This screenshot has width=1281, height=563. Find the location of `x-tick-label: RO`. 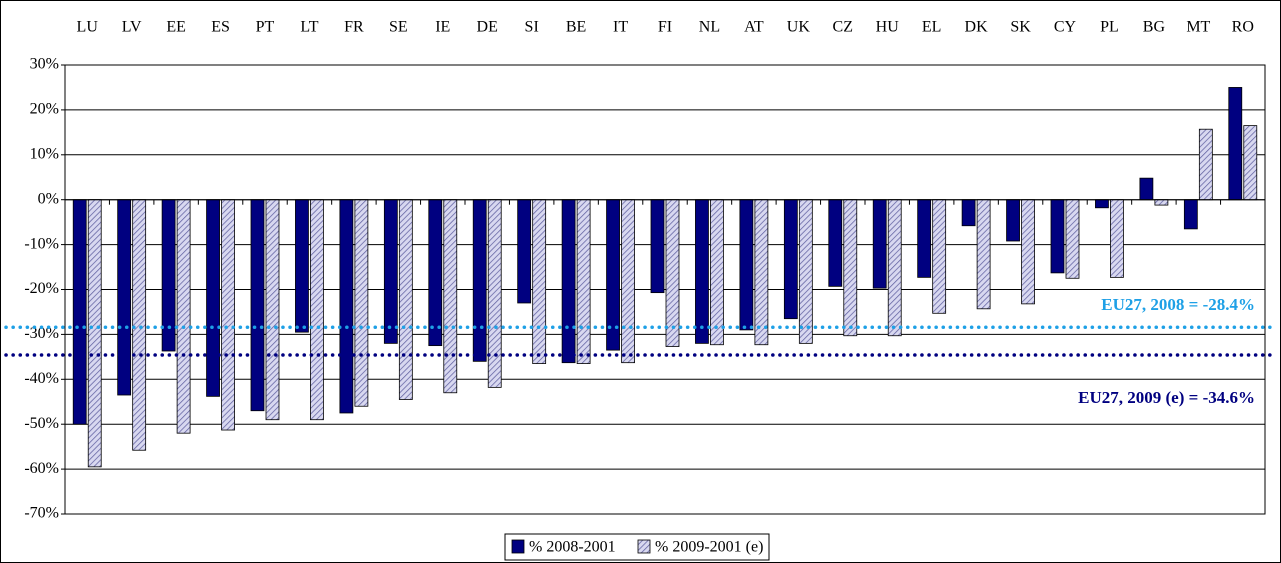

x-tick-label: RO is located at coordinates (1243, 27).